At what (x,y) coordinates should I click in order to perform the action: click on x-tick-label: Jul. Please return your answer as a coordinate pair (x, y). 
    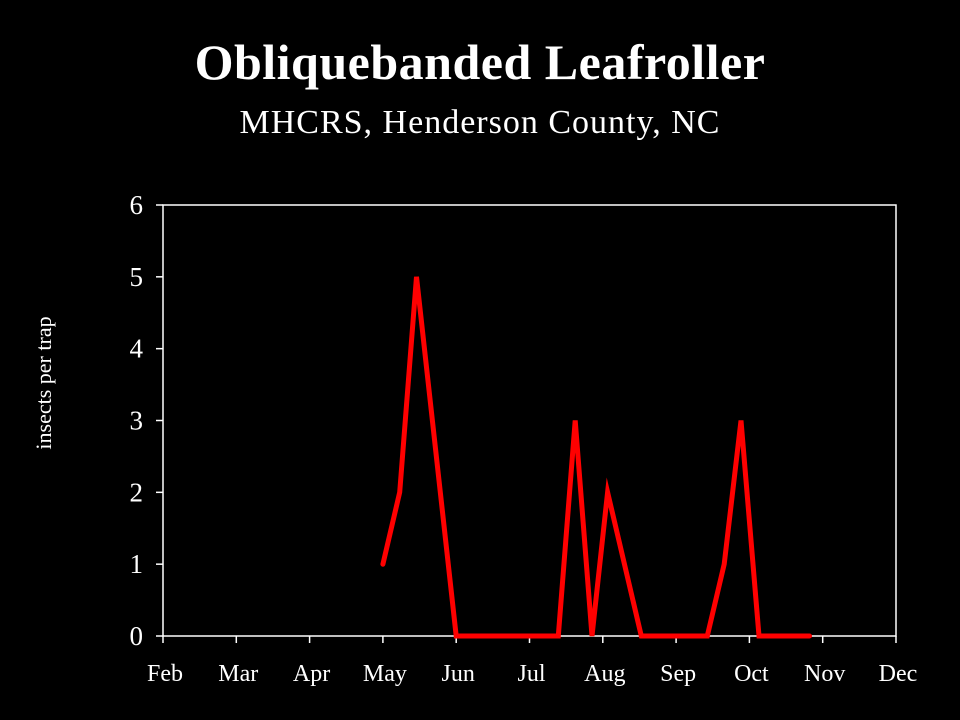
    Looking at the image, I should click on (531, 674).